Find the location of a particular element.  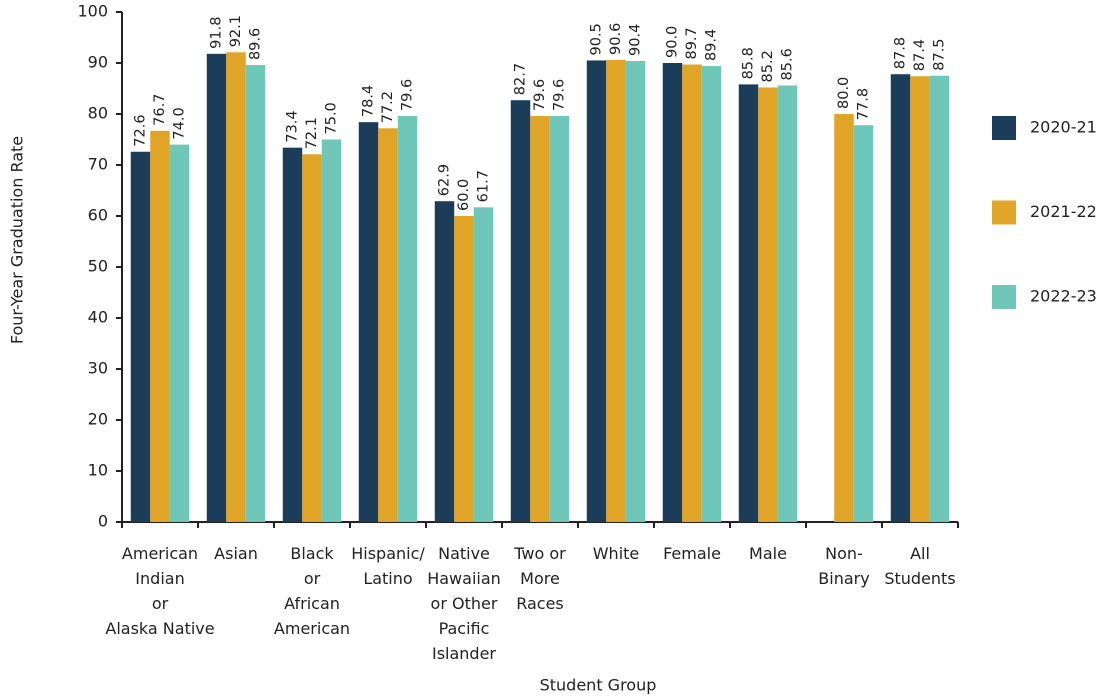

legend-label: 2022-23 is located at coordinates (1063, 296).